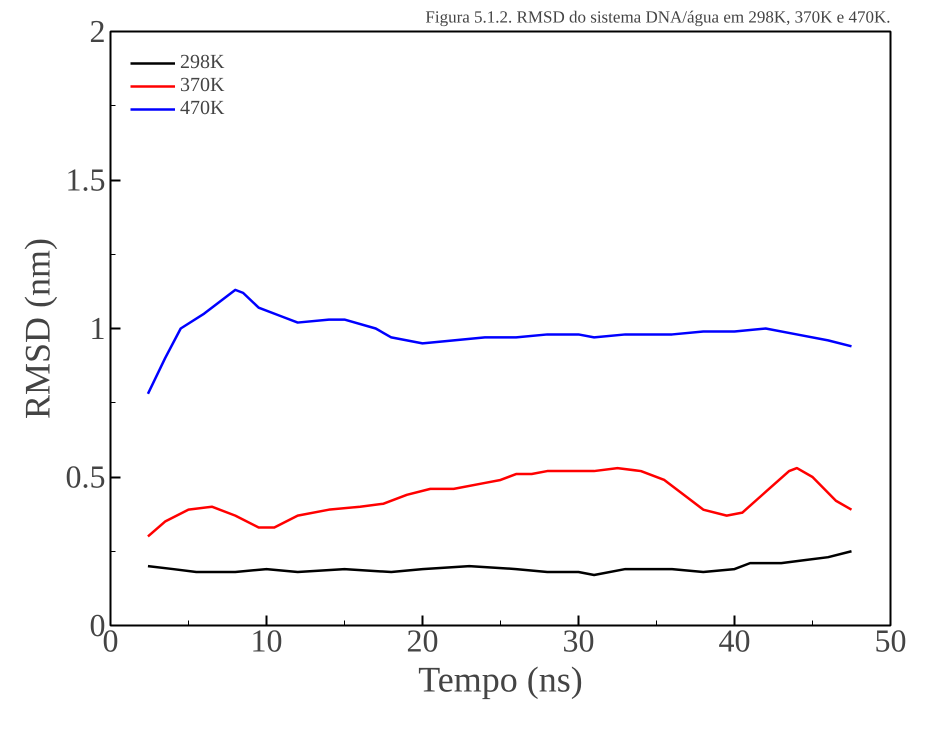 The width and height of the screenshot is (934, 729). I want to click on x-axis-title: Tempo (ns), so click(500, 680).